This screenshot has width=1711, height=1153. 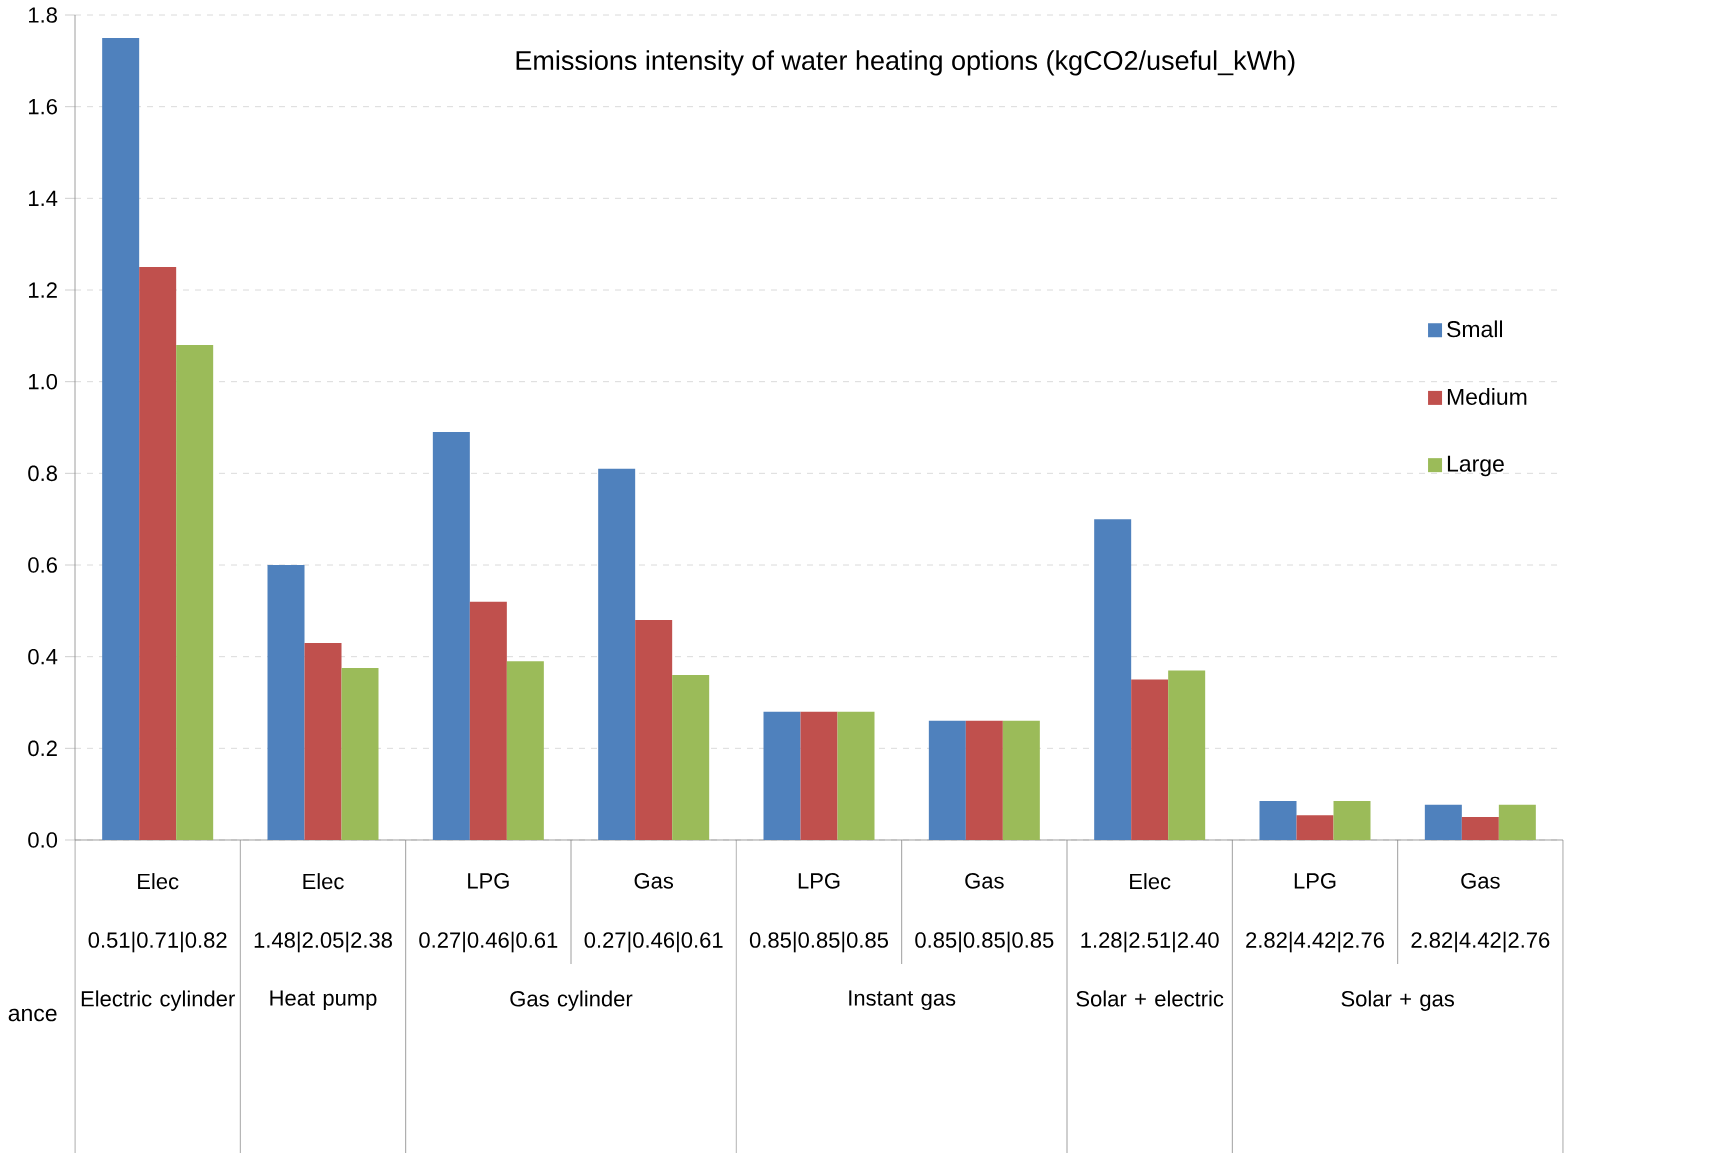 I want to click on text: 1.48|2.05|2.38, so click(x=323, y=942).